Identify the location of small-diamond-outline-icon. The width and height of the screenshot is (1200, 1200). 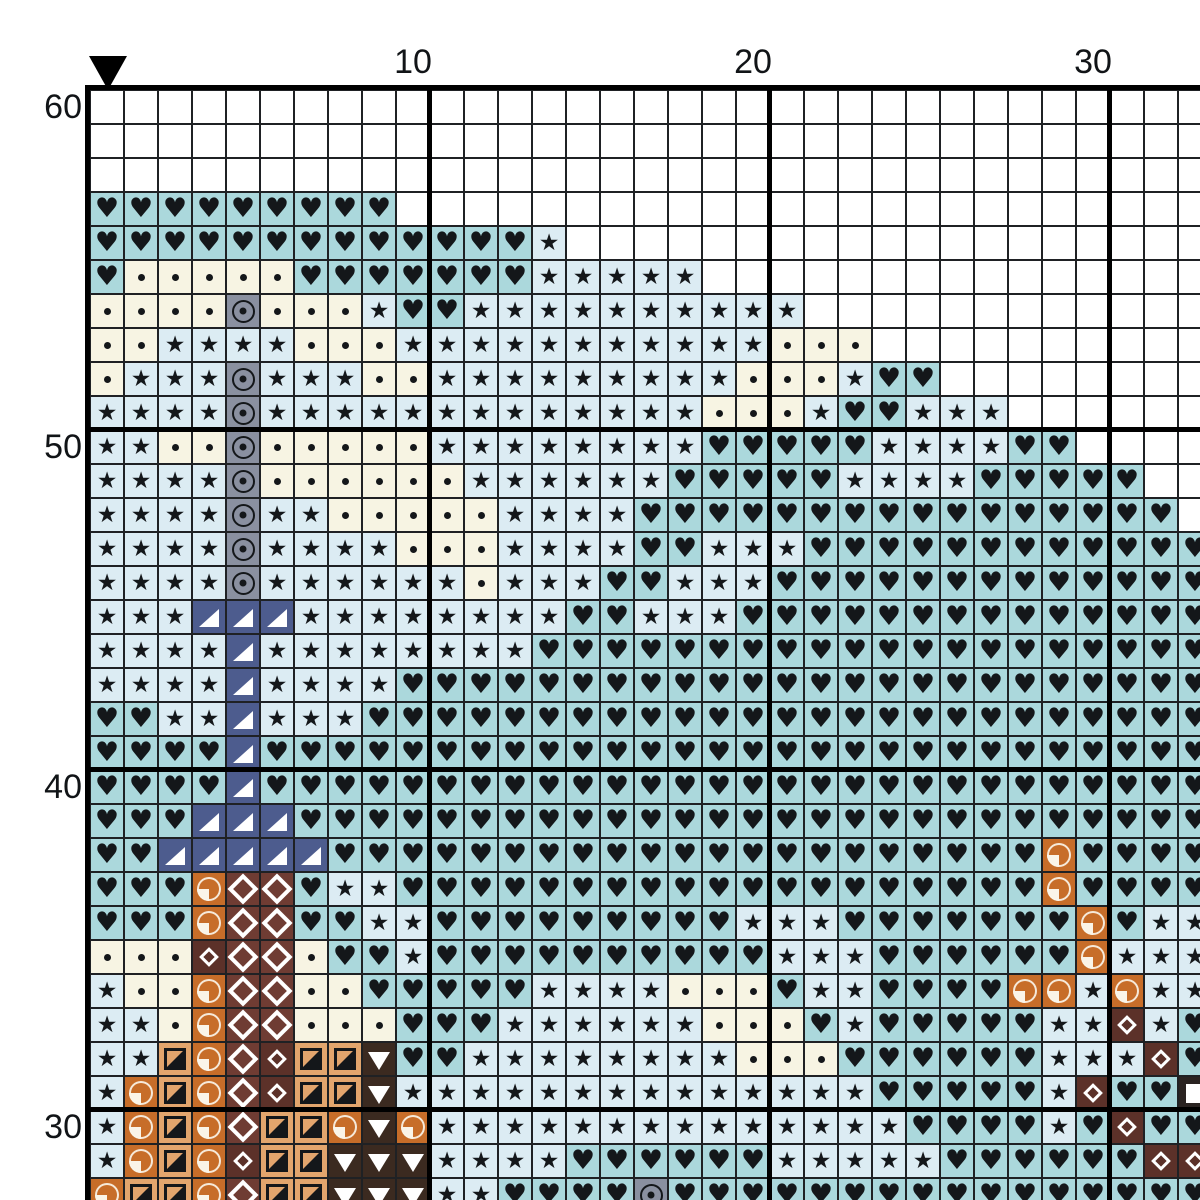
(243, 1161).